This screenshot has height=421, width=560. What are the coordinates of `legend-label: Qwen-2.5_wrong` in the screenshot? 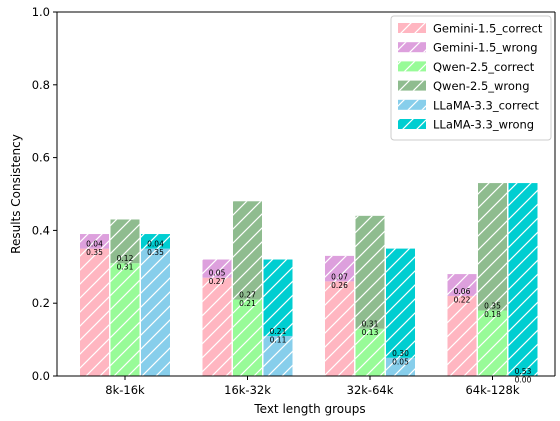 It's located at (481, 86).